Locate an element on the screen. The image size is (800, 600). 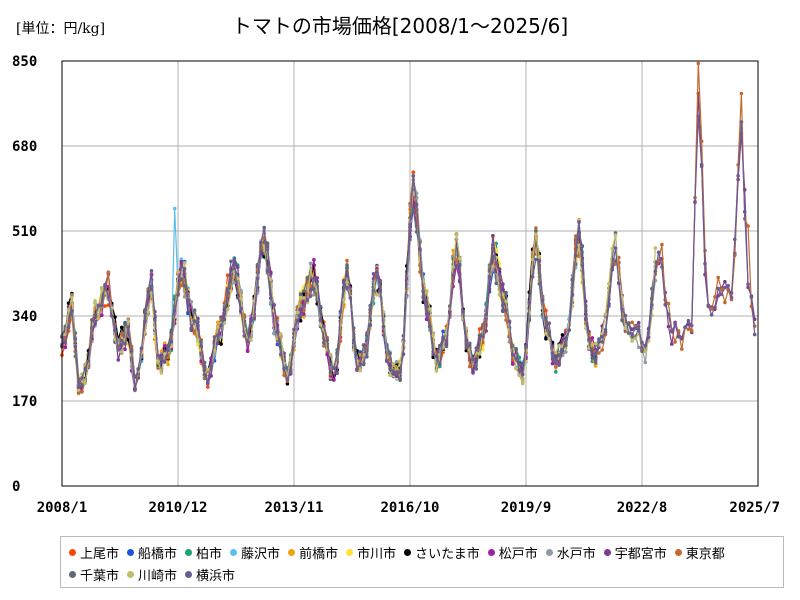
legend-item: 水戸市 is located at coordinates (570, 553).